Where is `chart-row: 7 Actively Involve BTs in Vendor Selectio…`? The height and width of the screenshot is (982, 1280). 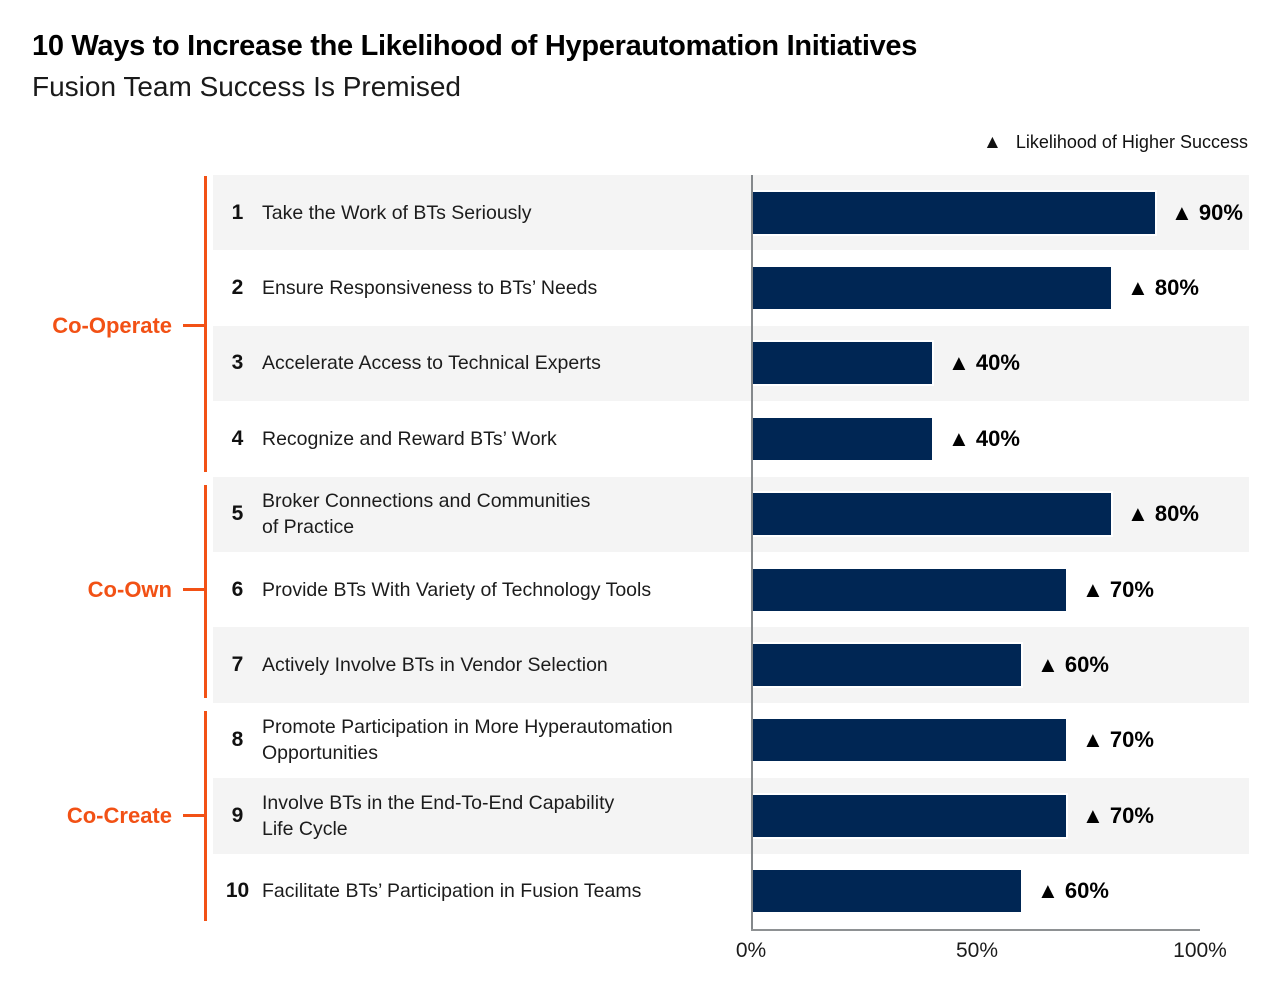
chart-row: 7 Actively Involve BTs in Vendor Selectio… is located at coordinates (731, 665).